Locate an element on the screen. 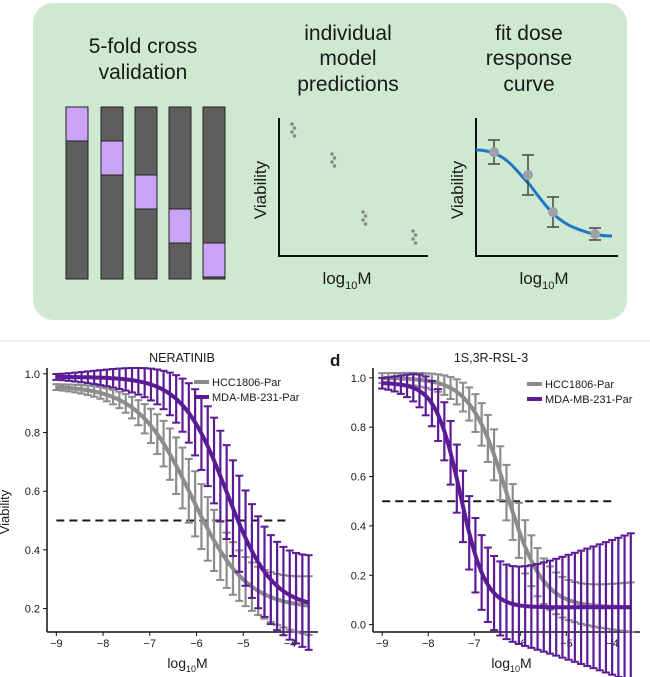  y-axis-label: Viability is located at coordinates (6, 511).